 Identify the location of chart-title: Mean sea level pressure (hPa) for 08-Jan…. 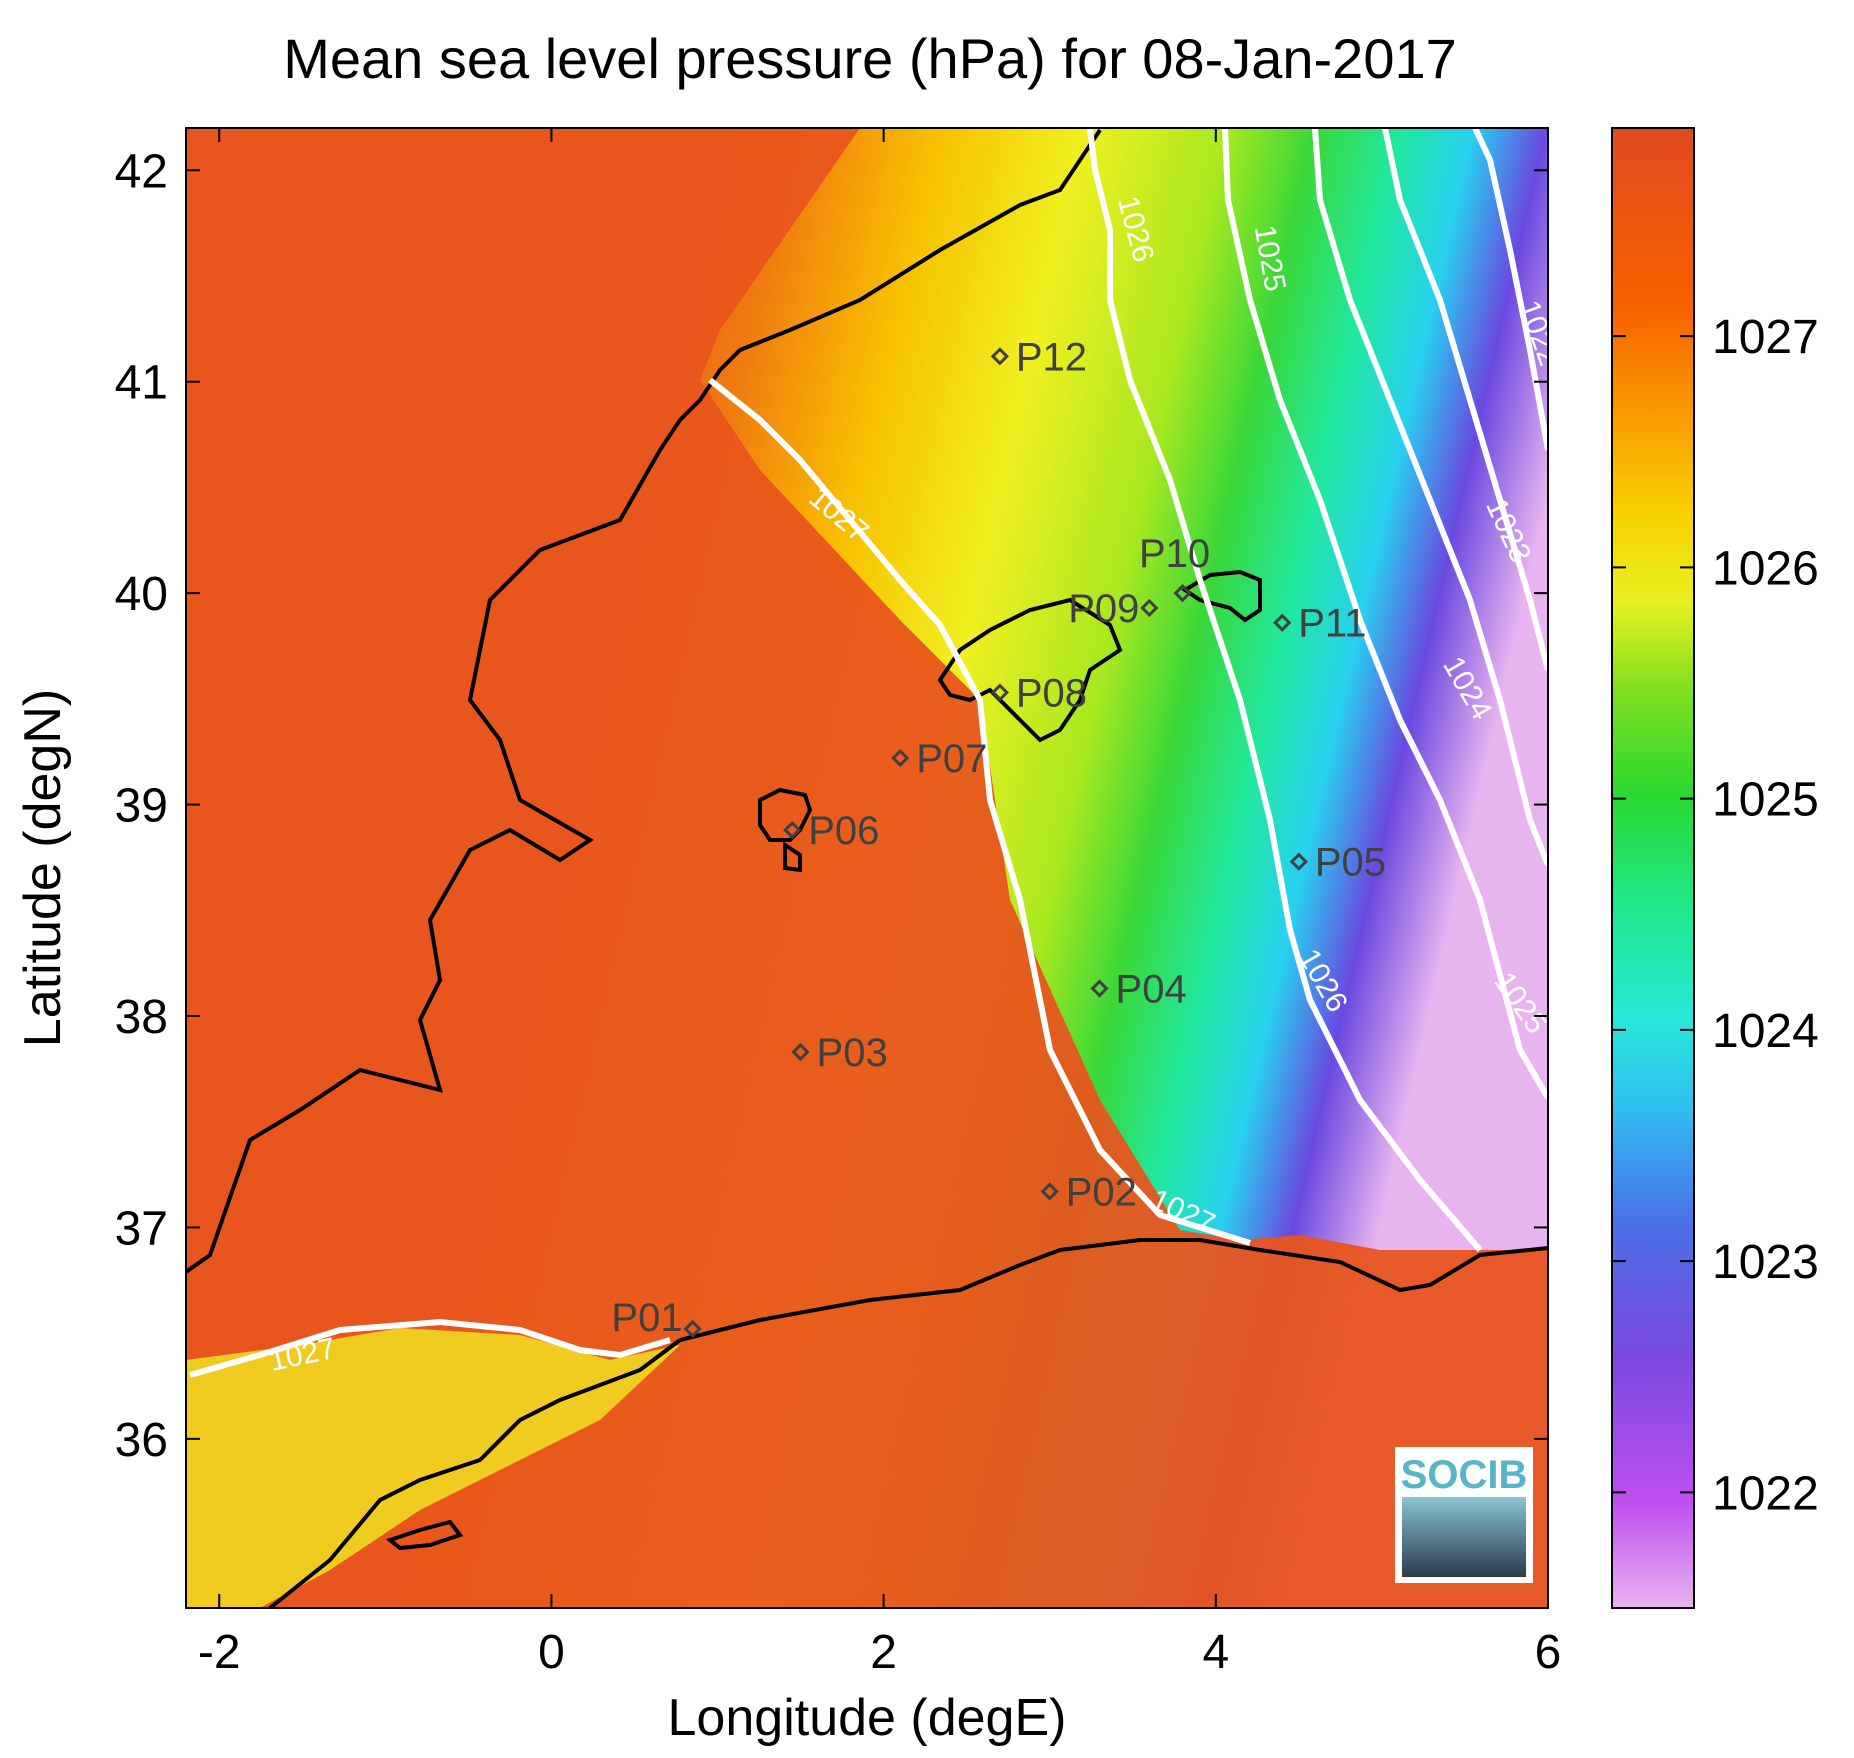
(870, 58).